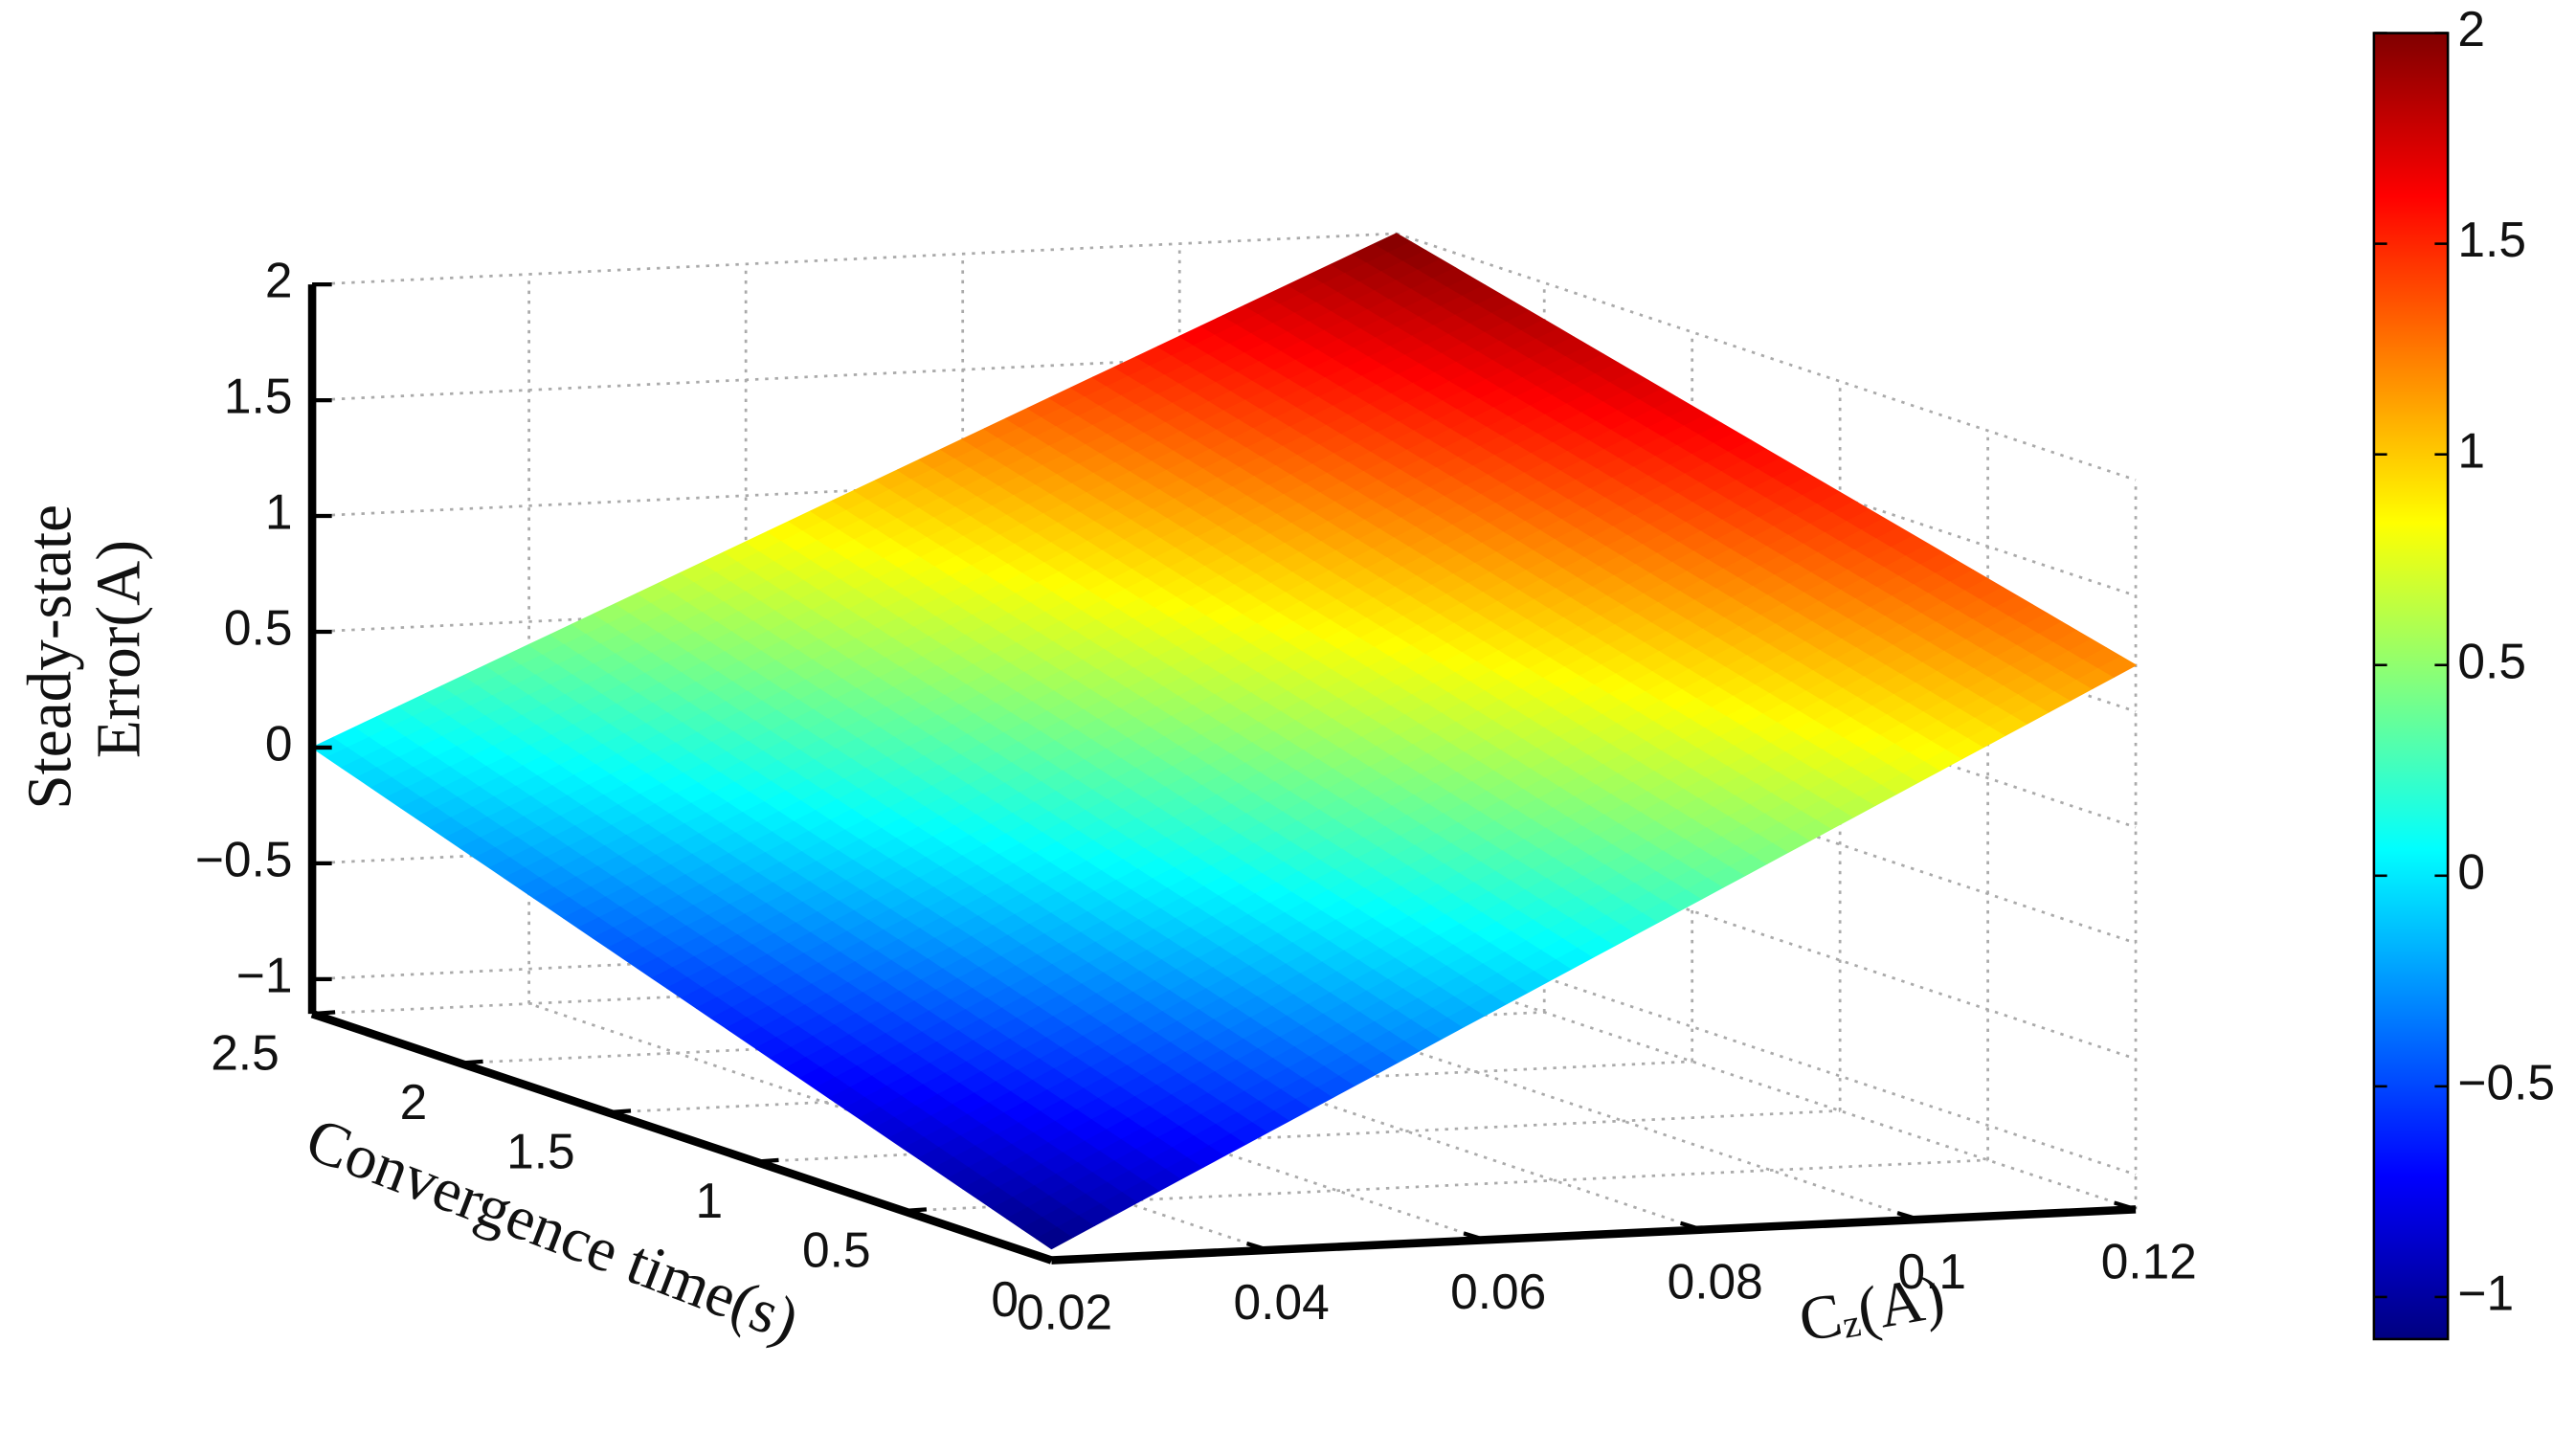 The image size is (2576, 1433). What do you see at coordinates (244, 858) in the screenshot?
I see `z-tick-label: −0.5` at bounding box center [244, 858].